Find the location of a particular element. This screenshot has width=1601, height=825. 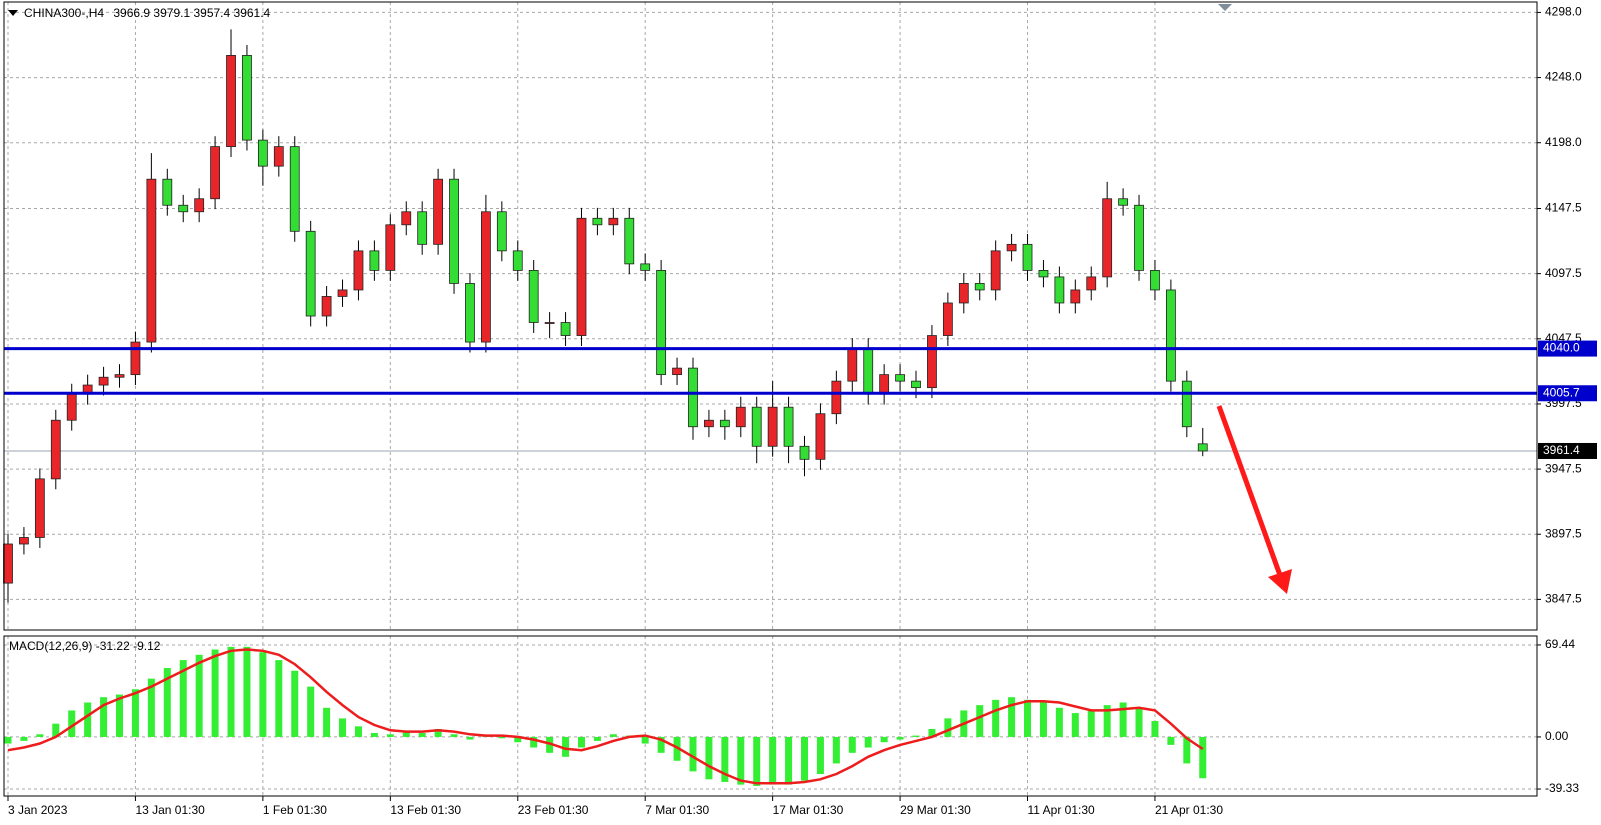

shift-marker is located at coordinates (1225, 7).